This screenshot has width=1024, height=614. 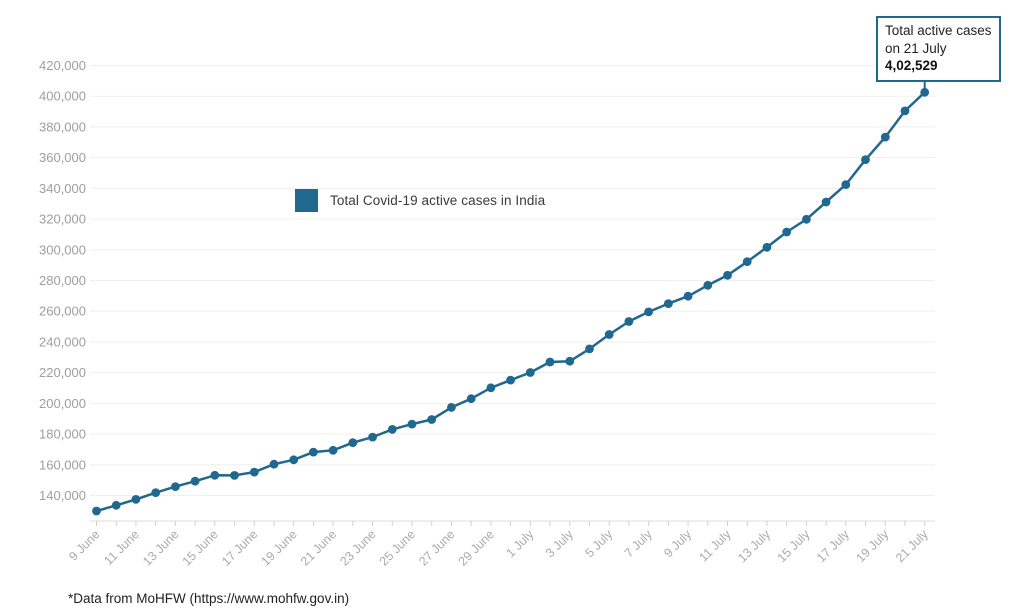 I want to click on annotation-line1: Total active cases, so click(x=938, y=30).